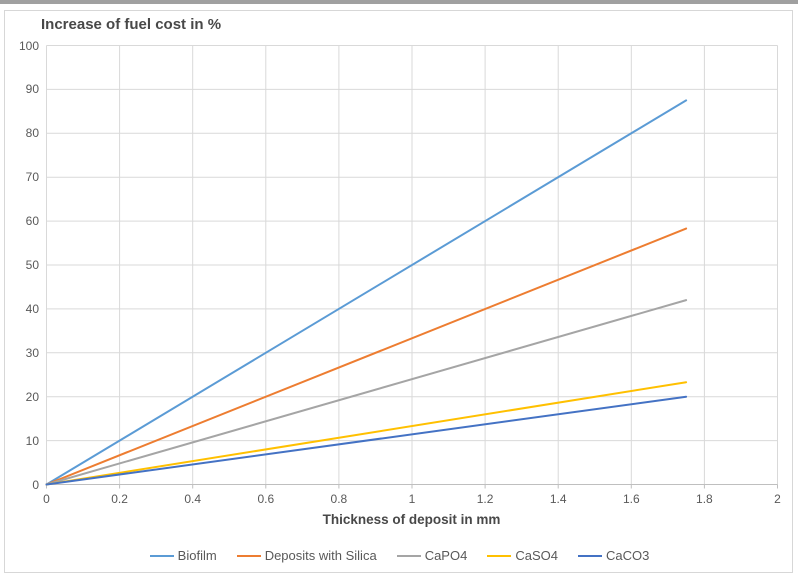  I want to click on y-tick-label: 60, so click(32, 221).